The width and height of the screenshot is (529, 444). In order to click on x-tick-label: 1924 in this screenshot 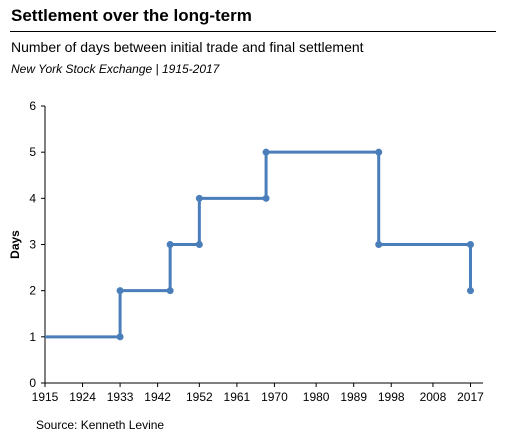, I will do `click(82, 397)`.